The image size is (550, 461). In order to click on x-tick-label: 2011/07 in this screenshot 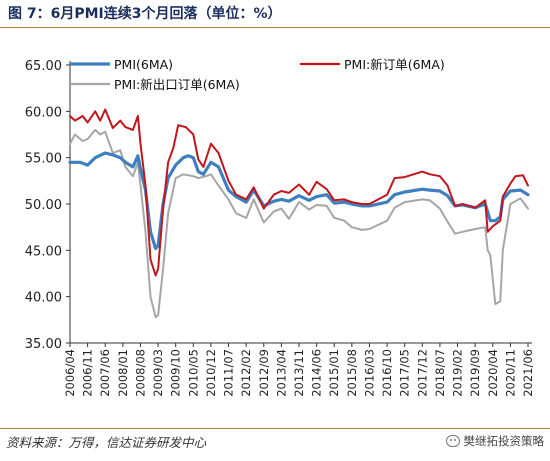, I will do `click(229, 373)`.